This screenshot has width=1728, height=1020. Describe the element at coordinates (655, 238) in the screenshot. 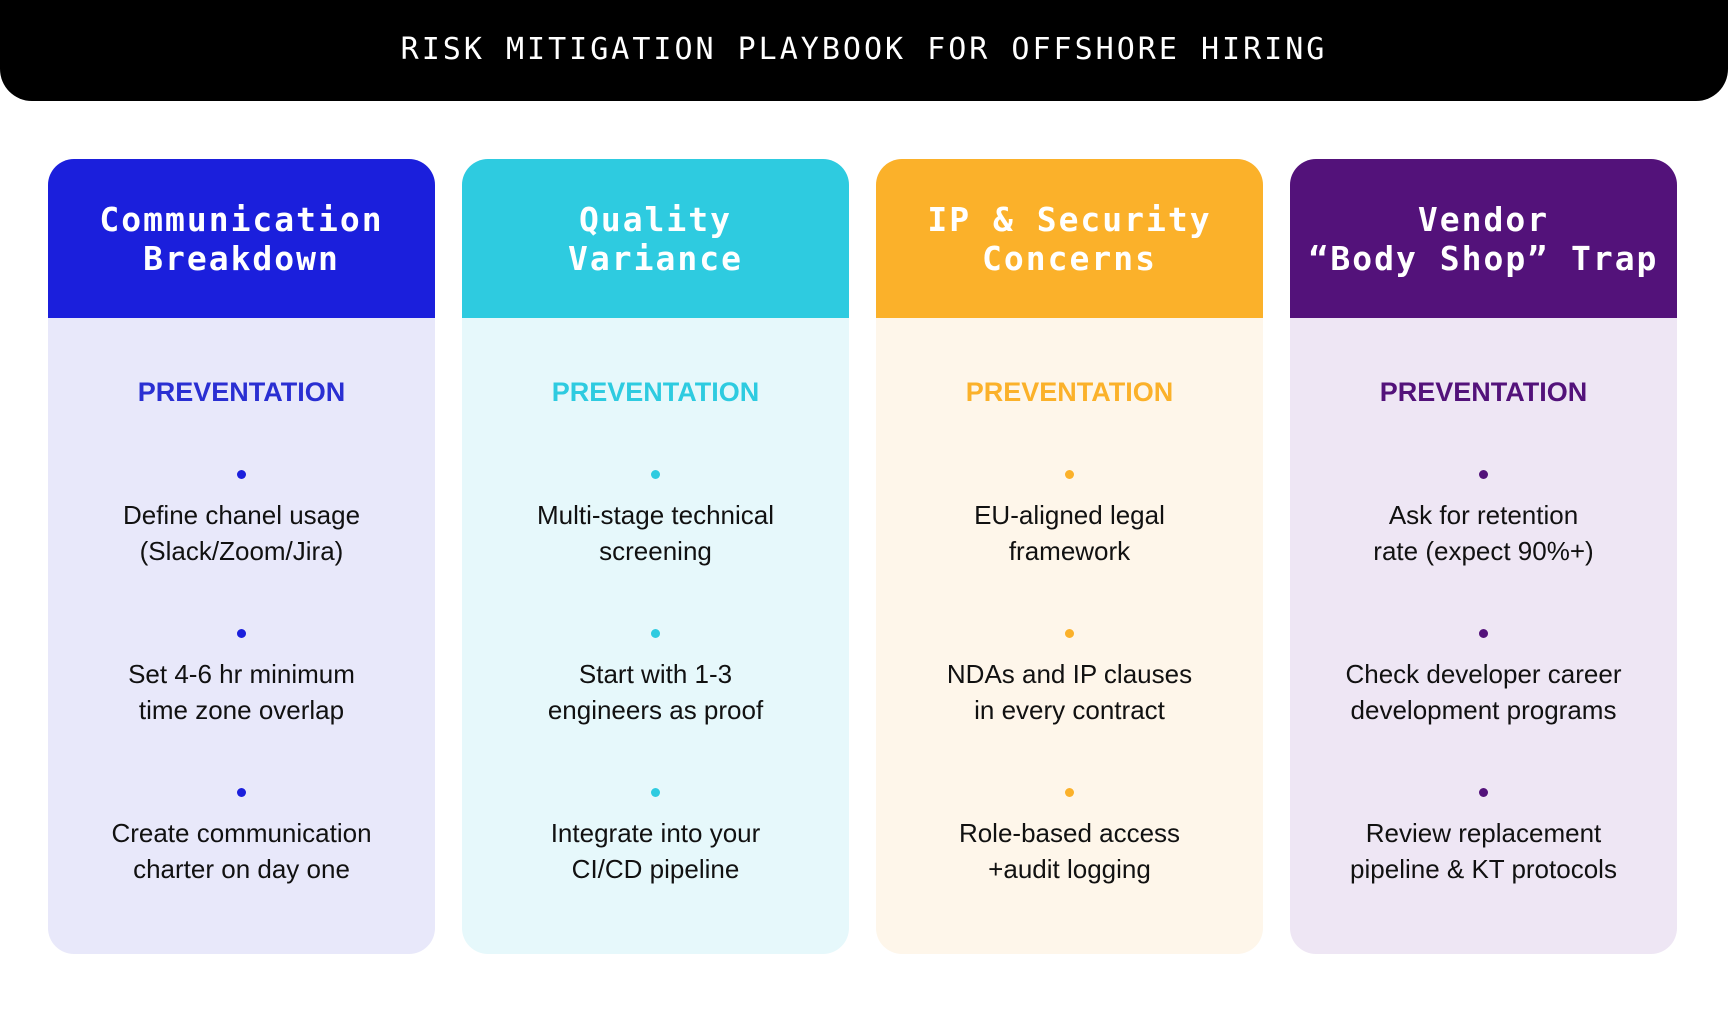

I see `card-title: Quality Variance` at that location.